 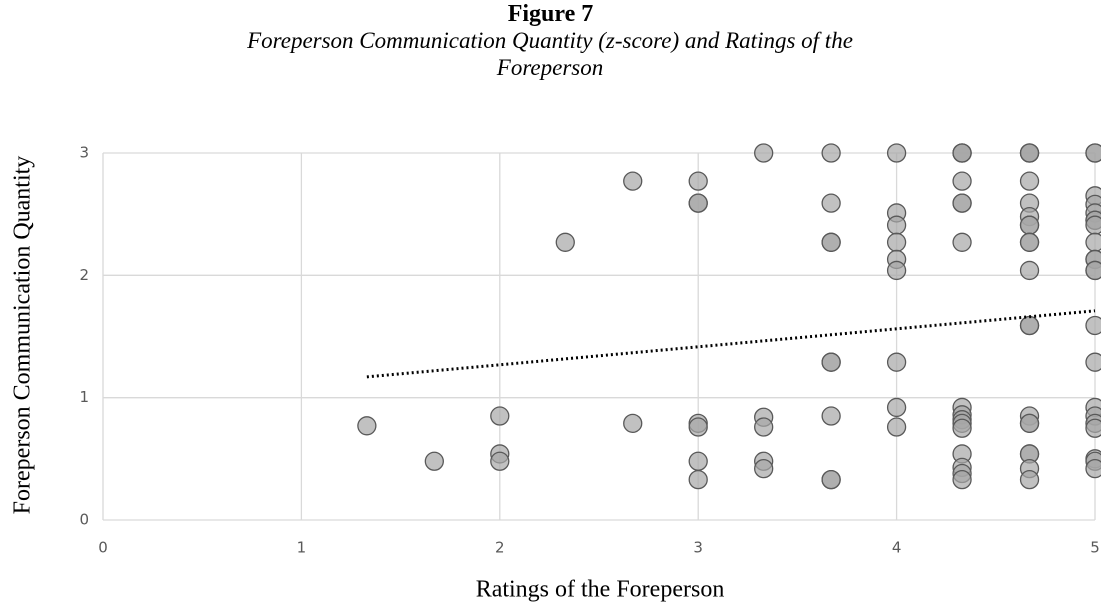 I want to click on y-axis-label: Foreperson Communication Quantity, so click(x=23, y=335).